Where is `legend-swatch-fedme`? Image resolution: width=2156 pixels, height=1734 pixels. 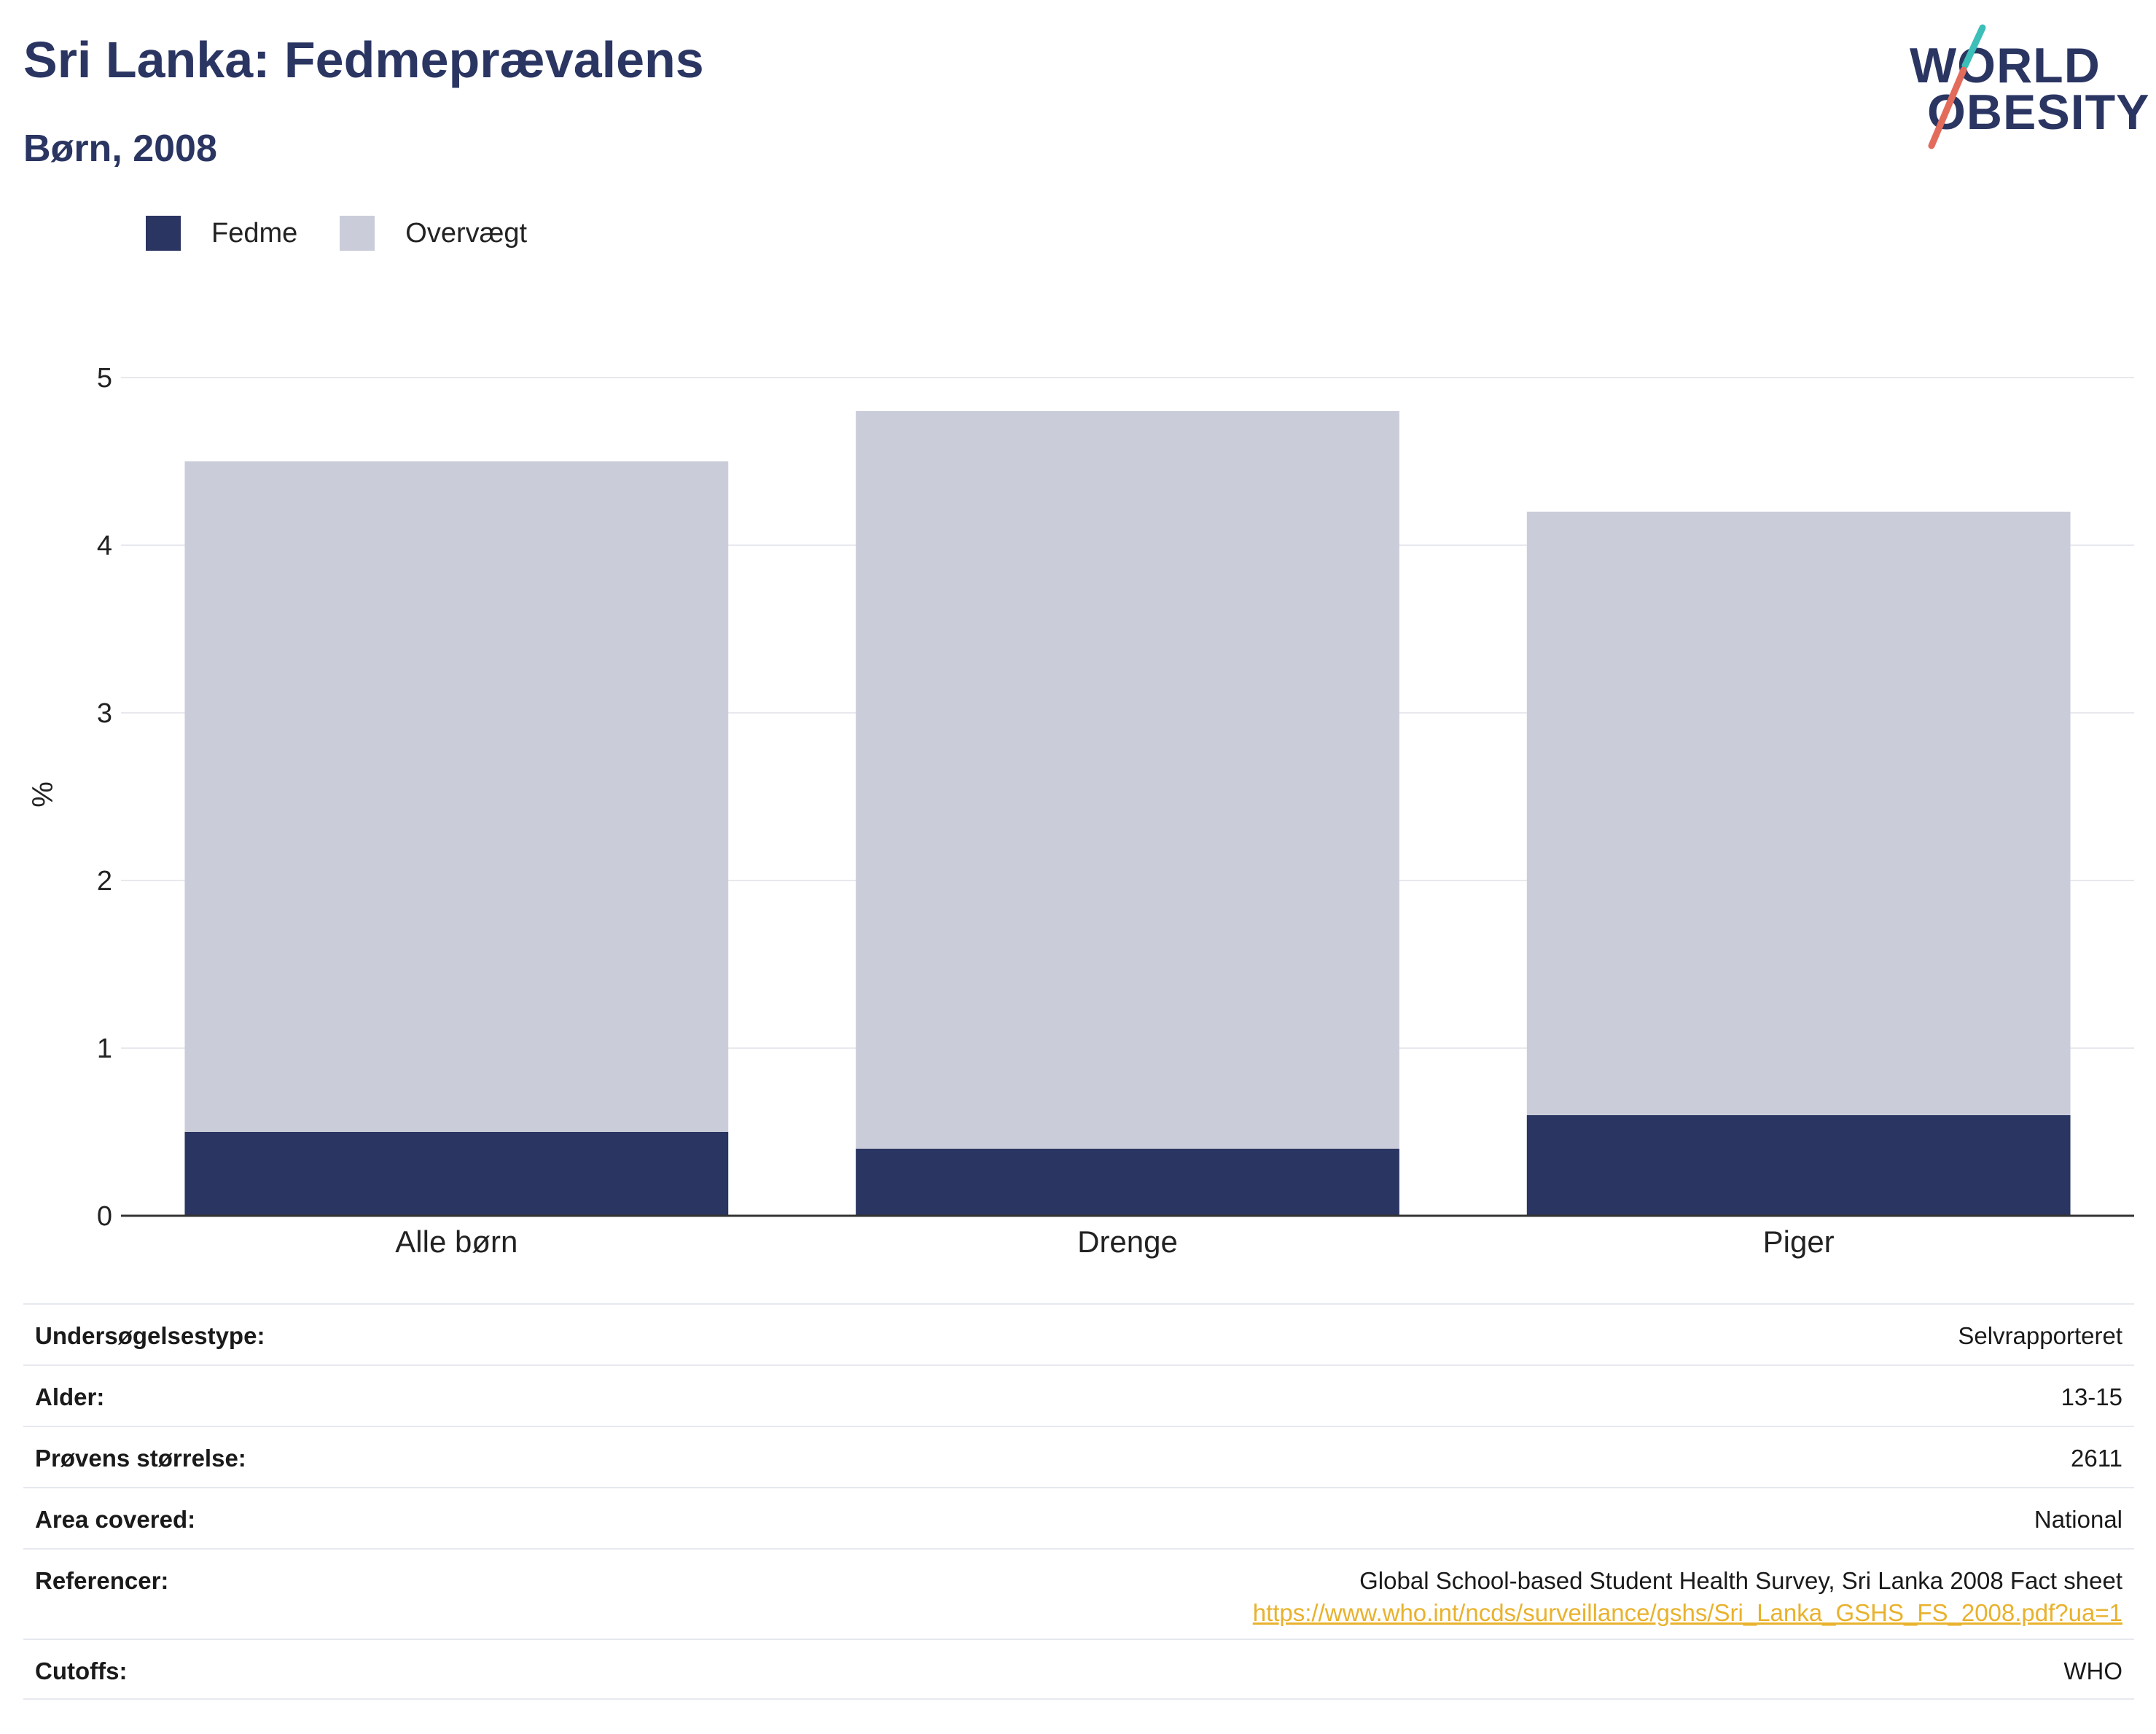
legend-swatch-fedme is located at coordinates (163, 234).